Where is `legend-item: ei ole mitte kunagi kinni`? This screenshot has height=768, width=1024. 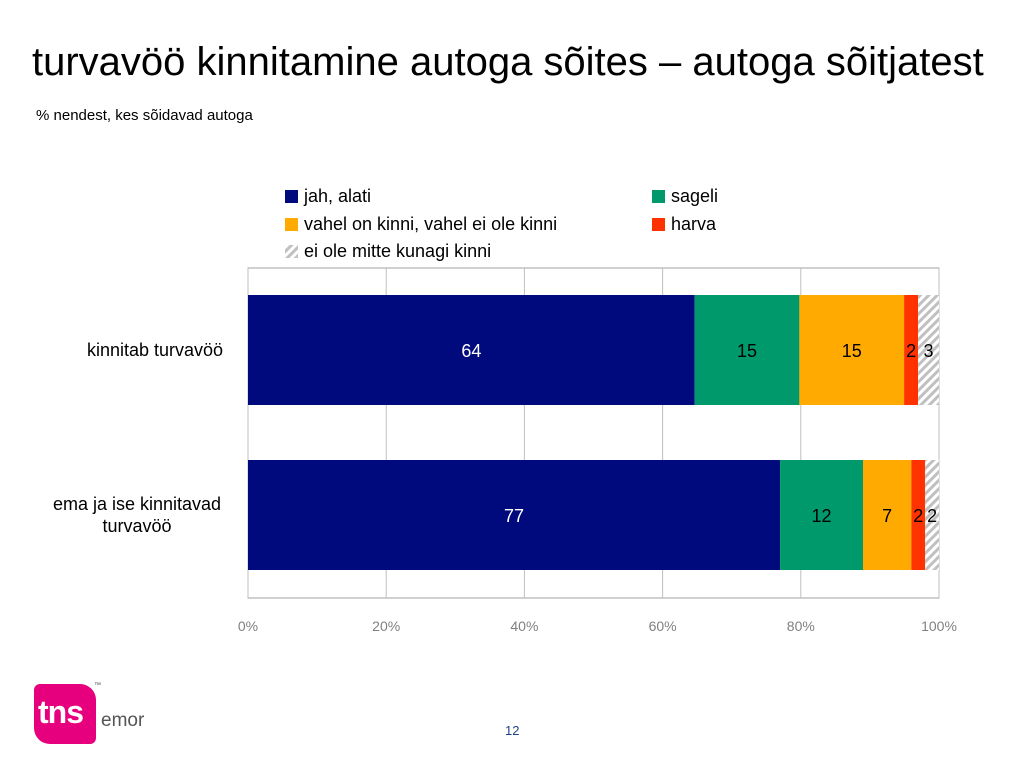 legend-item: ei ole mitte kunagi kinni is located at coordinates (388, 251).